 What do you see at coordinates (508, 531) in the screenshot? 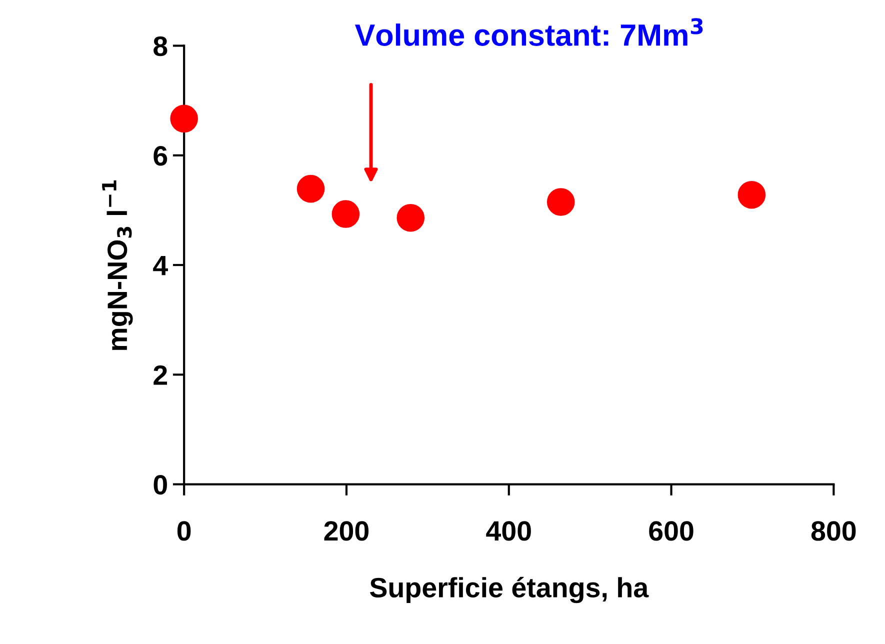
I see `x-tick-label: 400` at bounding box center [508, 531].